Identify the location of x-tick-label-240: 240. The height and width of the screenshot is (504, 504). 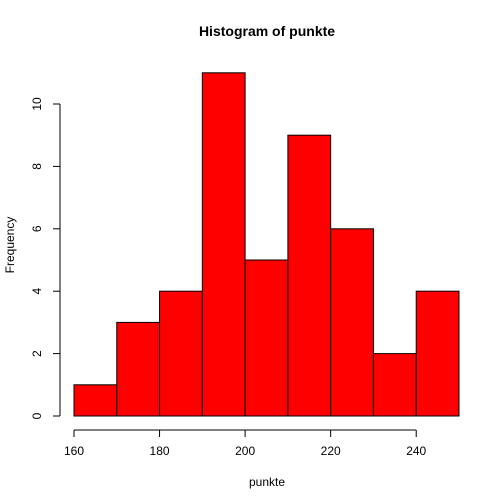
(416, 451).